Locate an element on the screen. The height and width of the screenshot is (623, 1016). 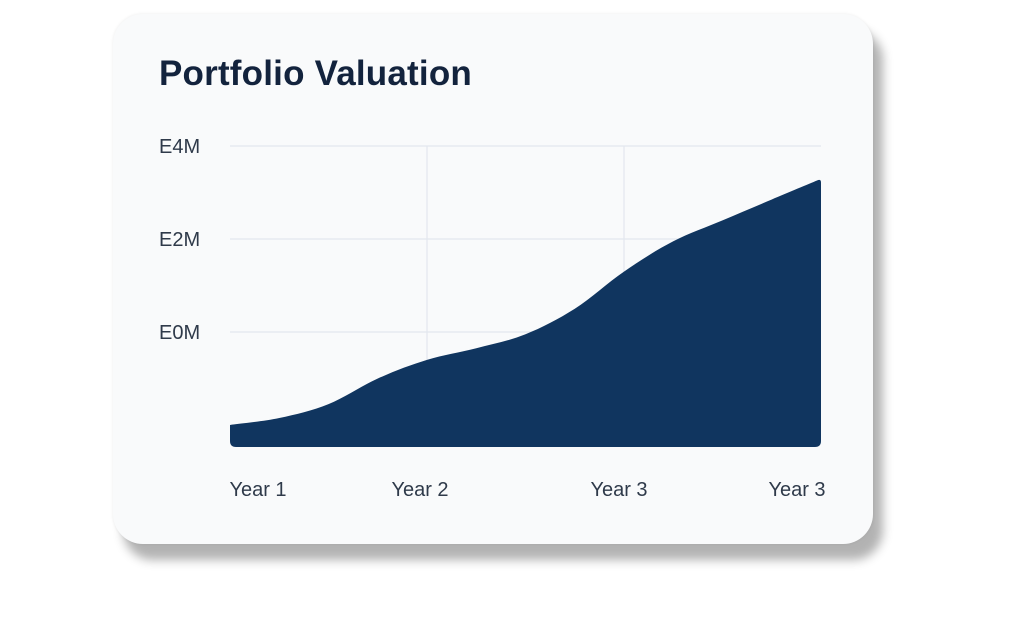
y-tick-label: E2M is located at coordinates (179, 240).